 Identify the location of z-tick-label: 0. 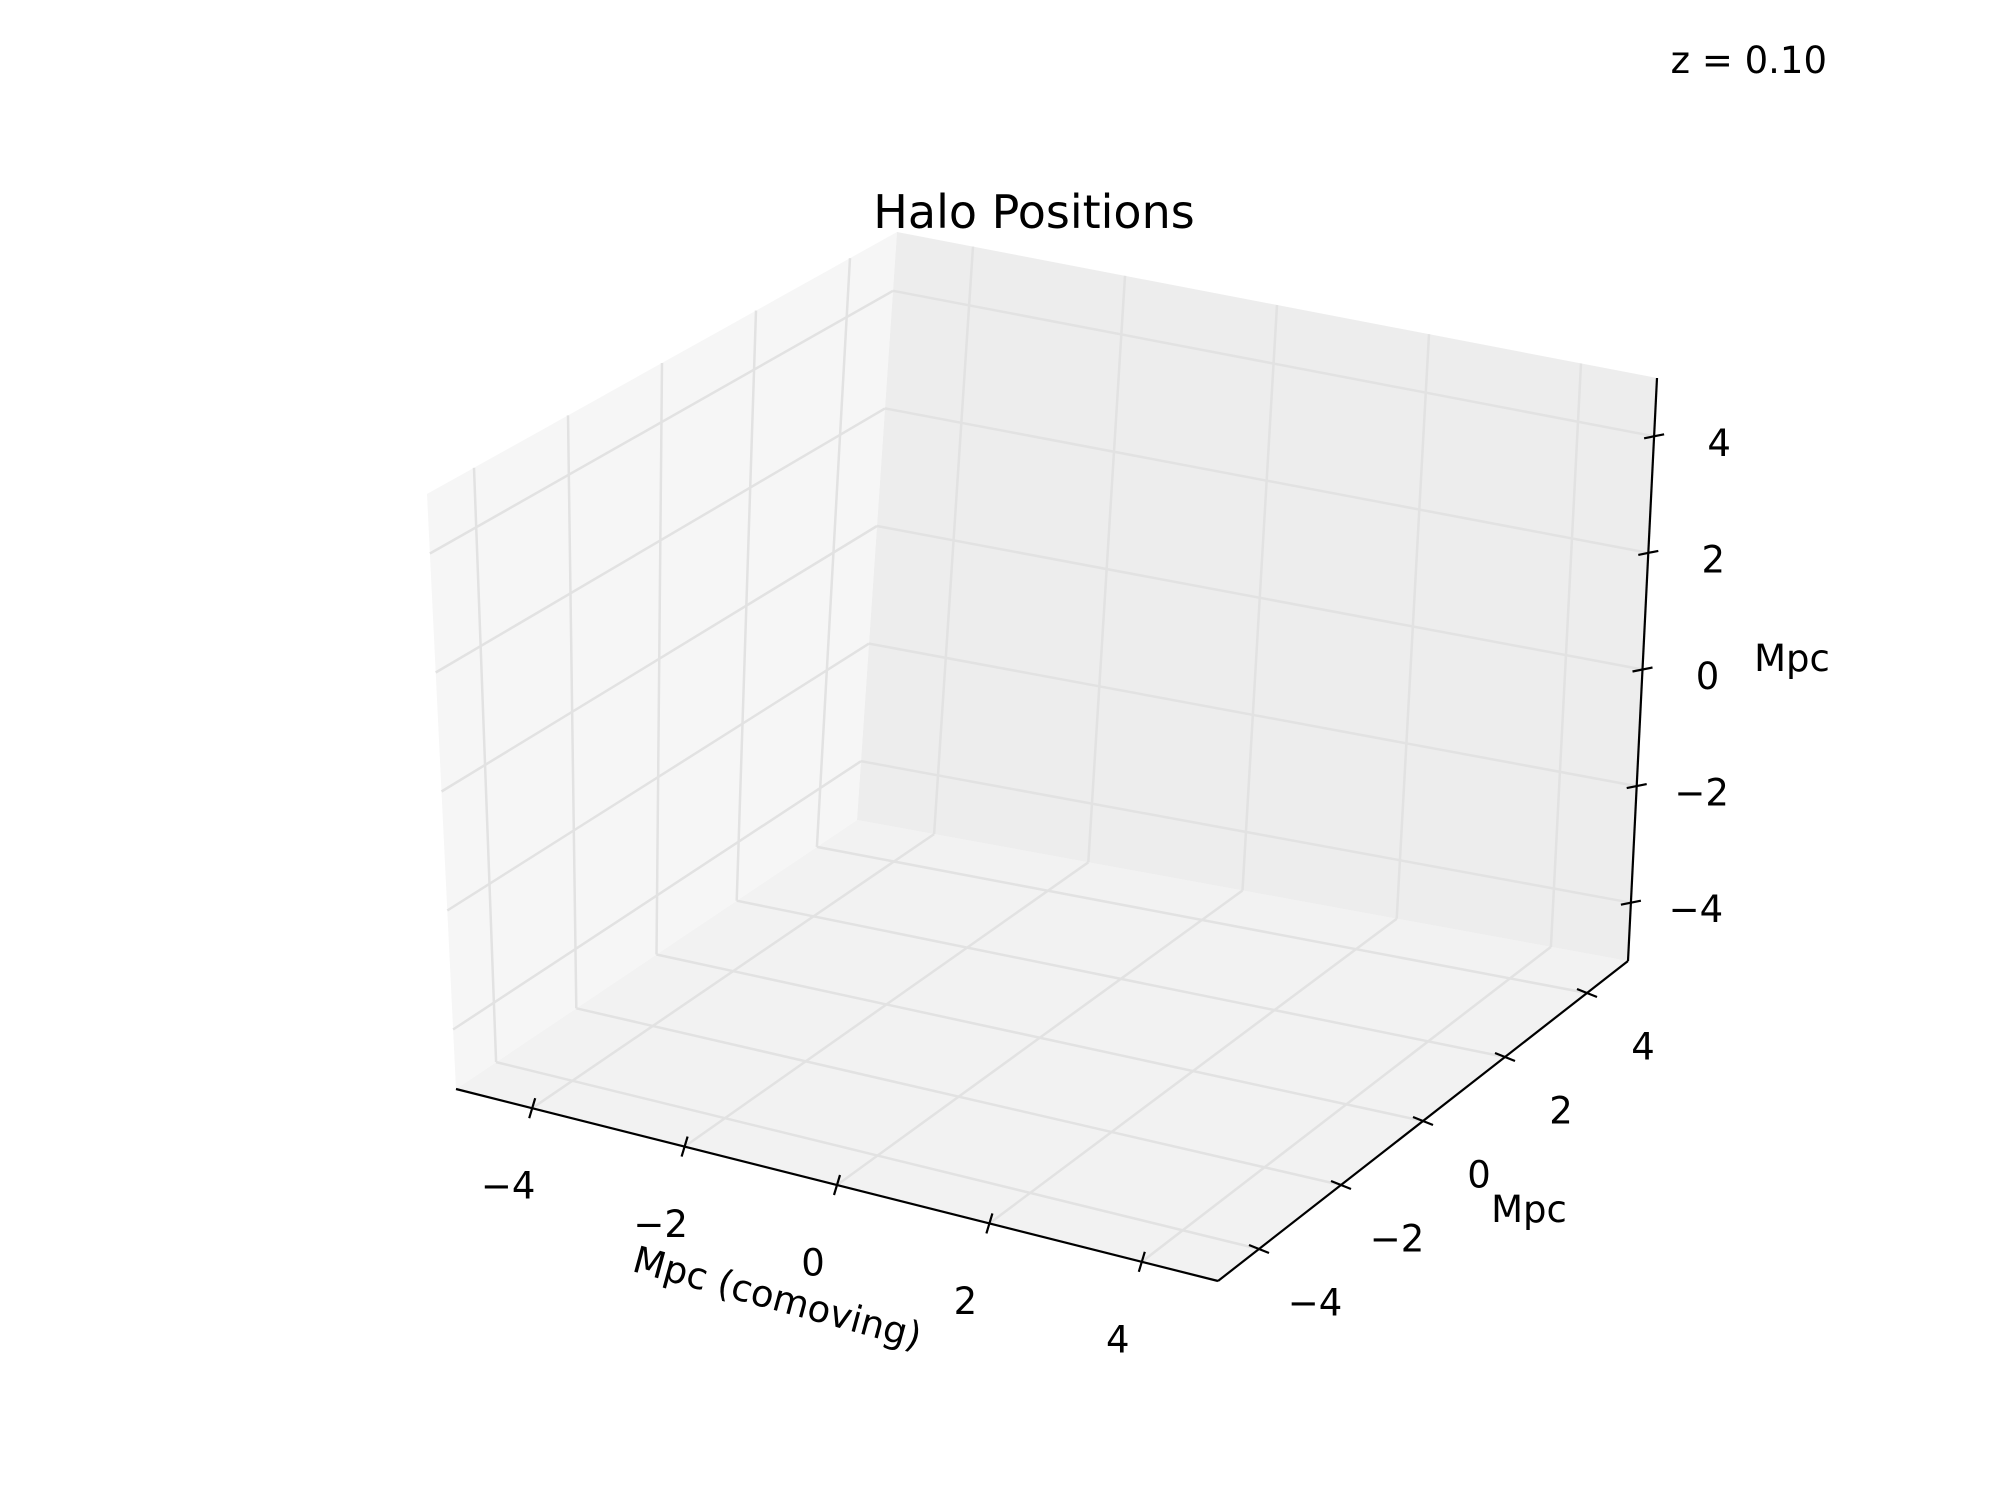
(1708, 676).